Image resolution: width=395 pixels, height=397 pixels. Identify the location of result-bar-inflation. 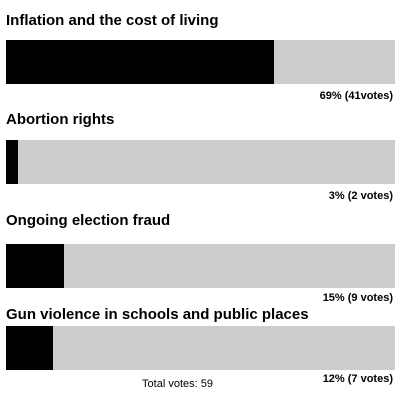
(200, 62).